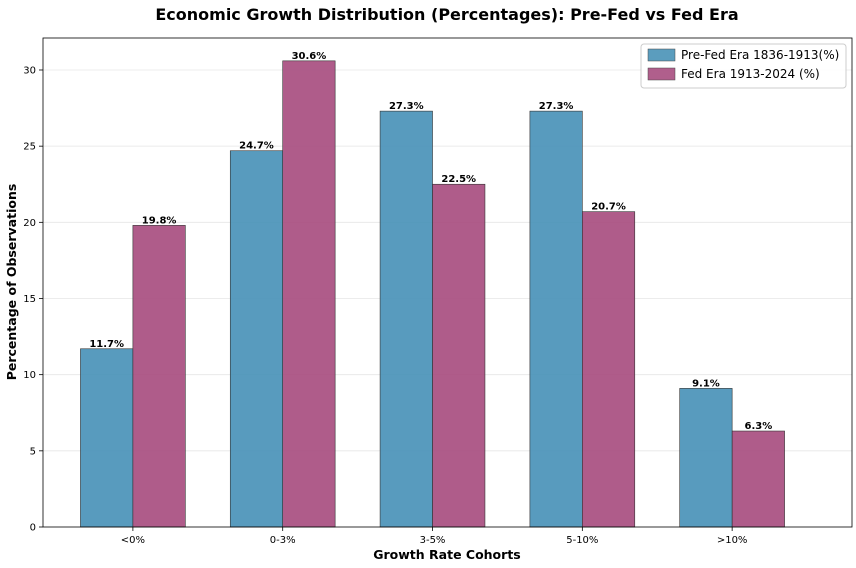 The height and width of the screenshot is (568, 856). I want to click on y-tick-label: 15, so click(29, 299).